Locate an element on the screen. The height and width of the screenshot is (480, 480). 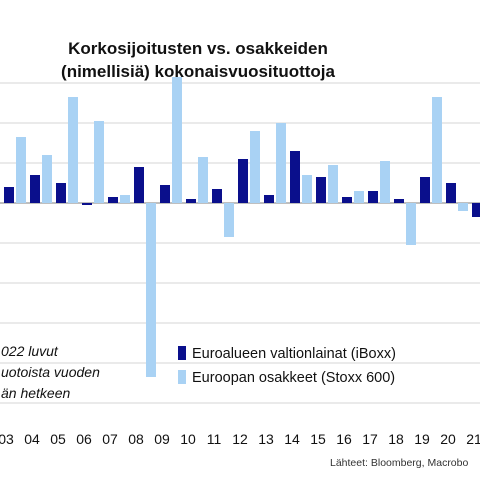
x-tick-04: 04 is located at coordinates (32, 439).